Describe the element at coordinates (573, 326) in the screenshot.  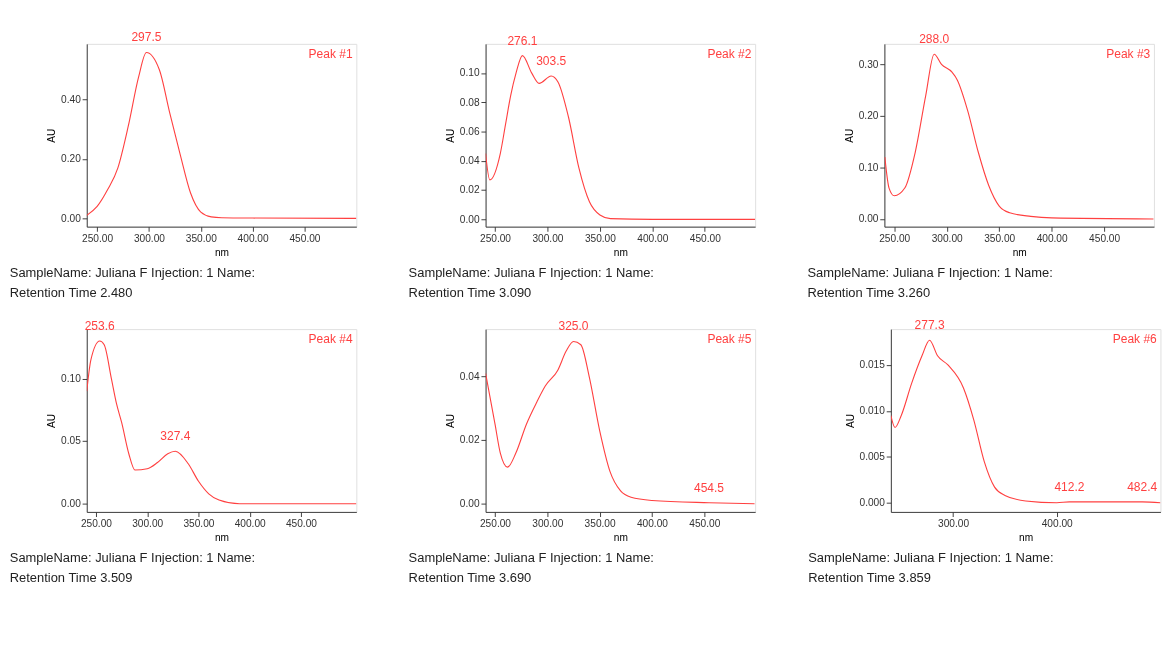
I see `annotation: 325.0` at that location.